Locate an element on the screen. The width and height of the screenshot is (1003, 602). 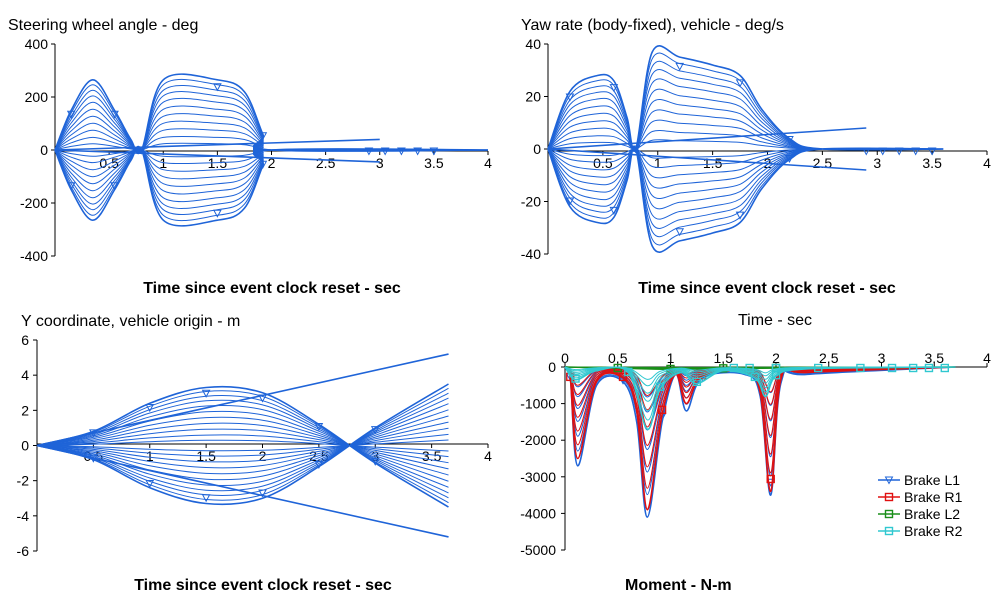
chart-1-y-tick-label: 40 is located at coordinates (533, 44).